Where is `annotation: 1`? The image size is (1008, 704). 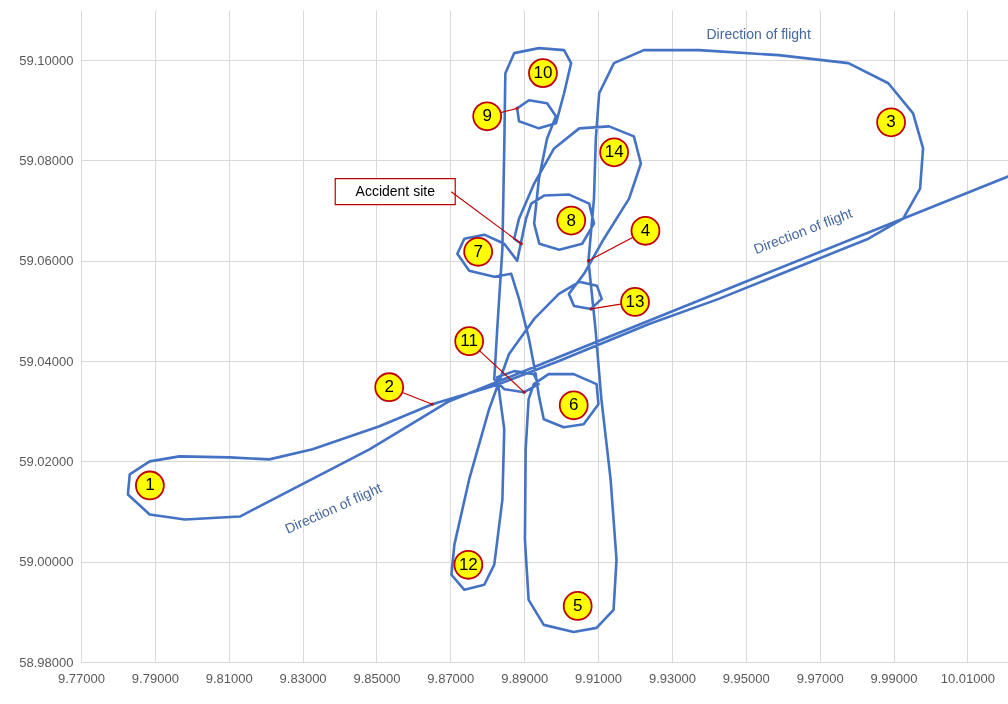
annotation: 1 is located at coordinates (150, 485).